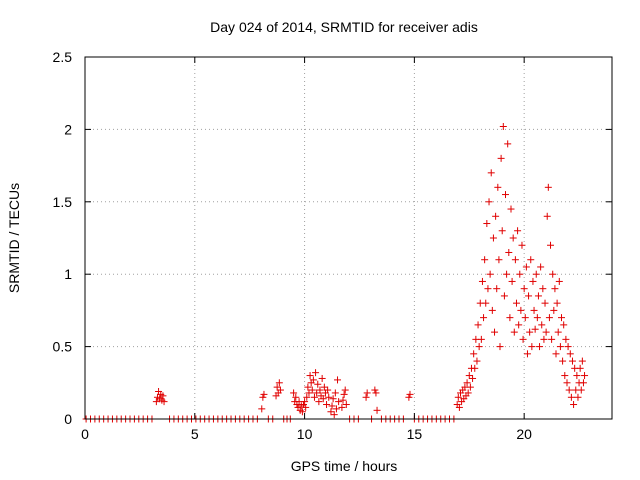 The width and height of the screenshot is (640, 480). Describe the element at coordinates (63, 57) in the screenshot. I see `y-tick-label: 2.5` at that location.